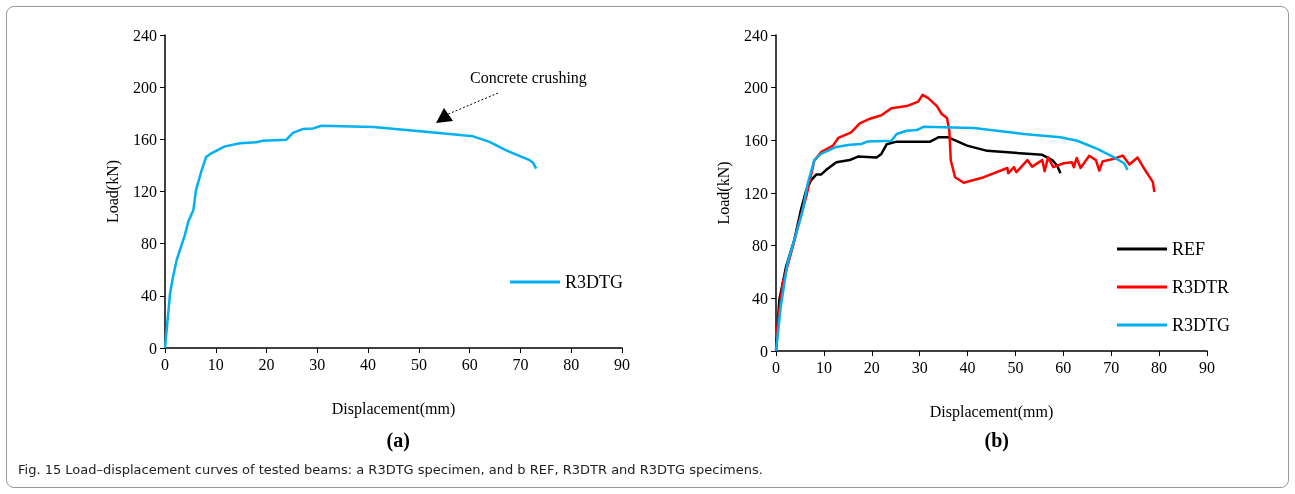 This screenshot has height=494, width=1295. Describe the element at coordinates (996, 440) in the screenshot. I see `text: (b)` at that location.